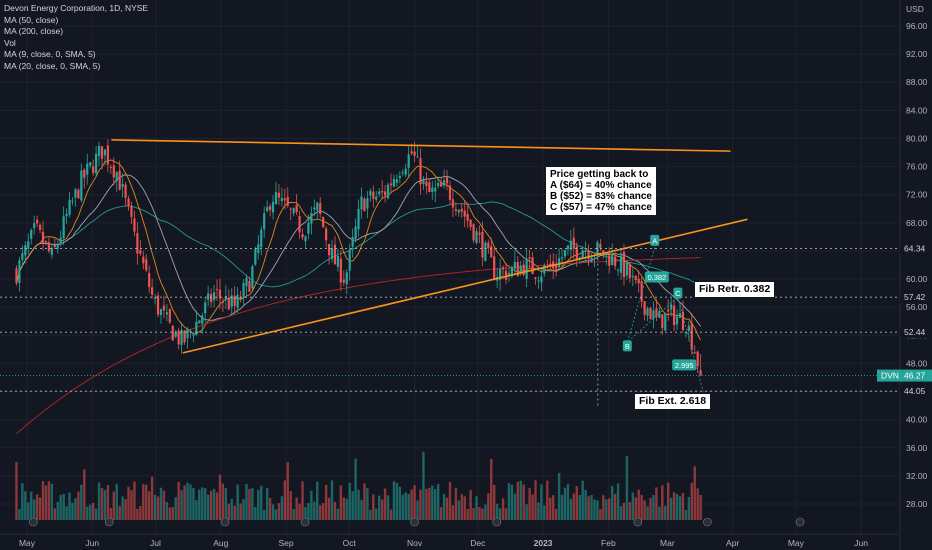  I want to click on time-tick-label: Dec, so click(478, 543).